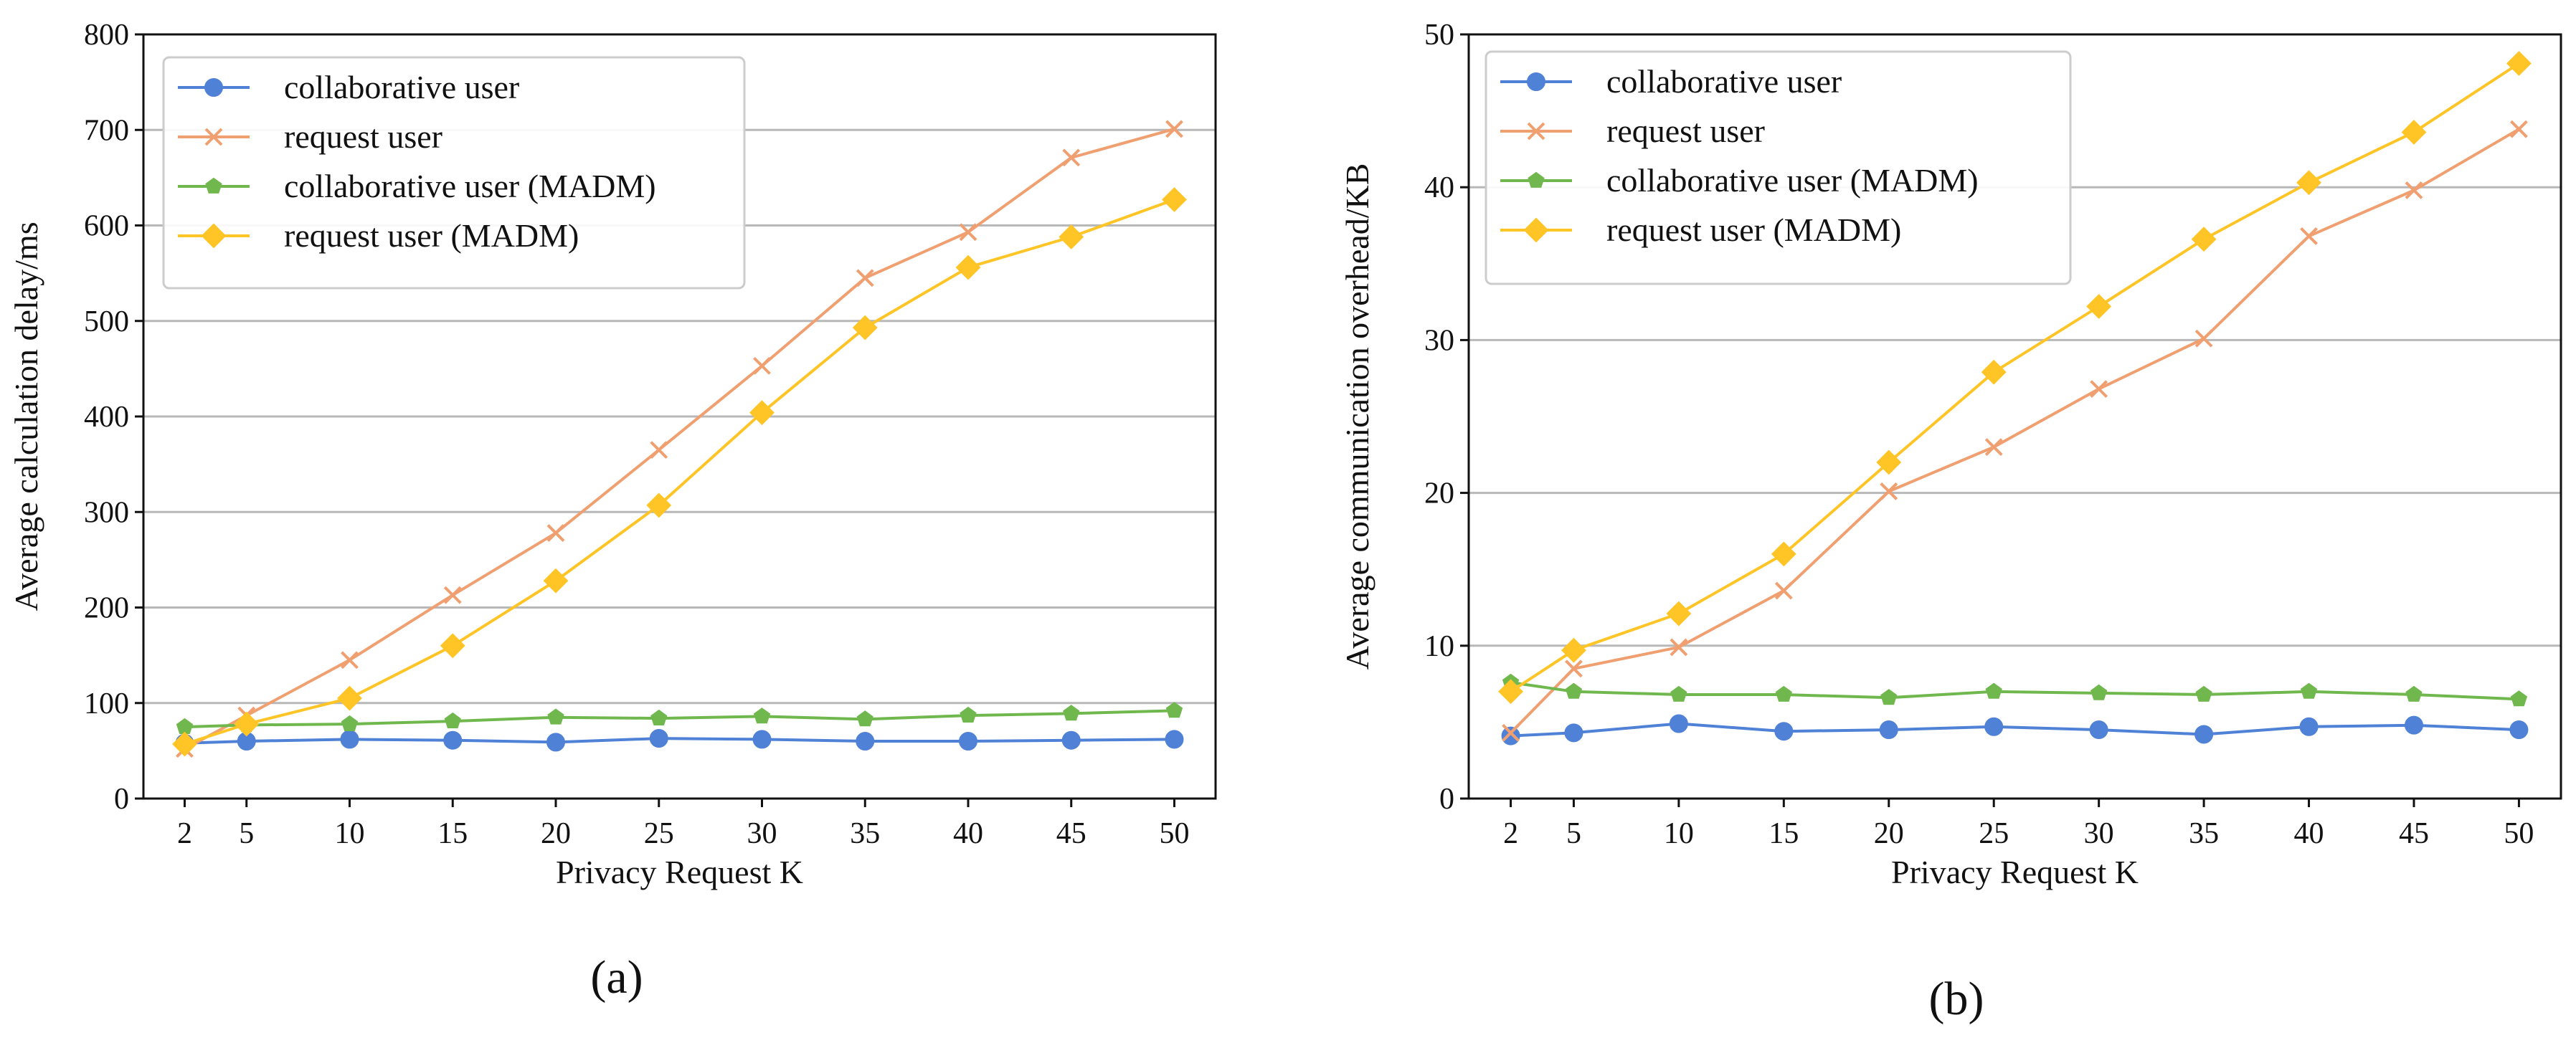 The image size is (2576, 1048). Describe the element at coordinates (1439, 340) in the screenshot. I see `y-tick-label: 30` at that location.